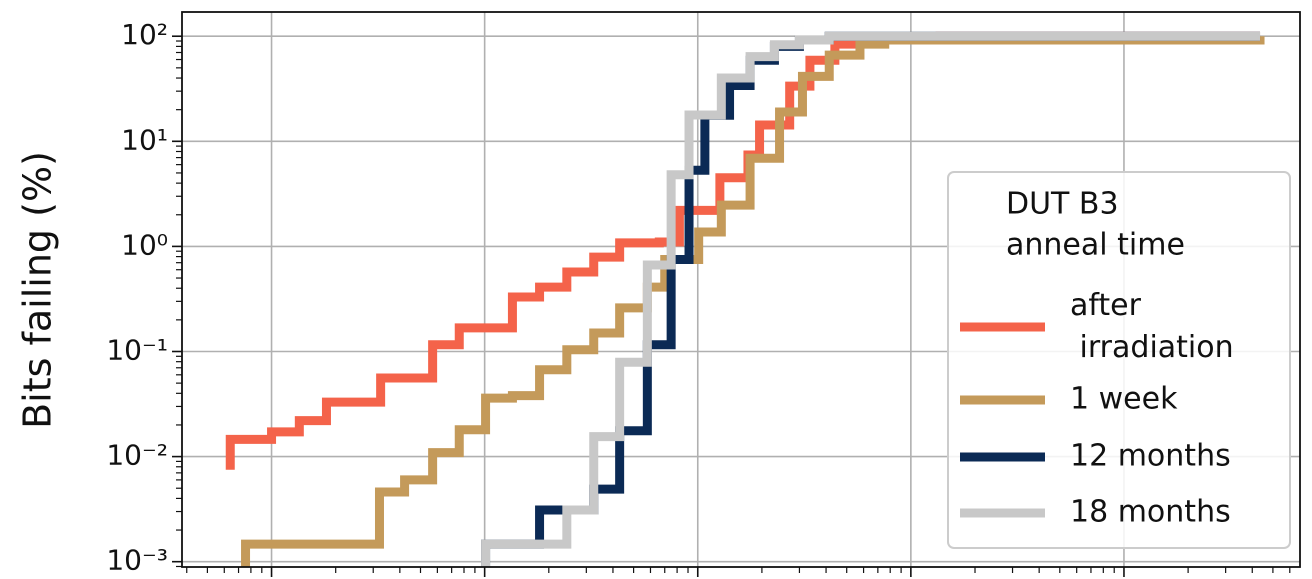  Describe the element at coordinates (1150, 512) in the screenshot. I see `legend-label: 18 months` at that location.